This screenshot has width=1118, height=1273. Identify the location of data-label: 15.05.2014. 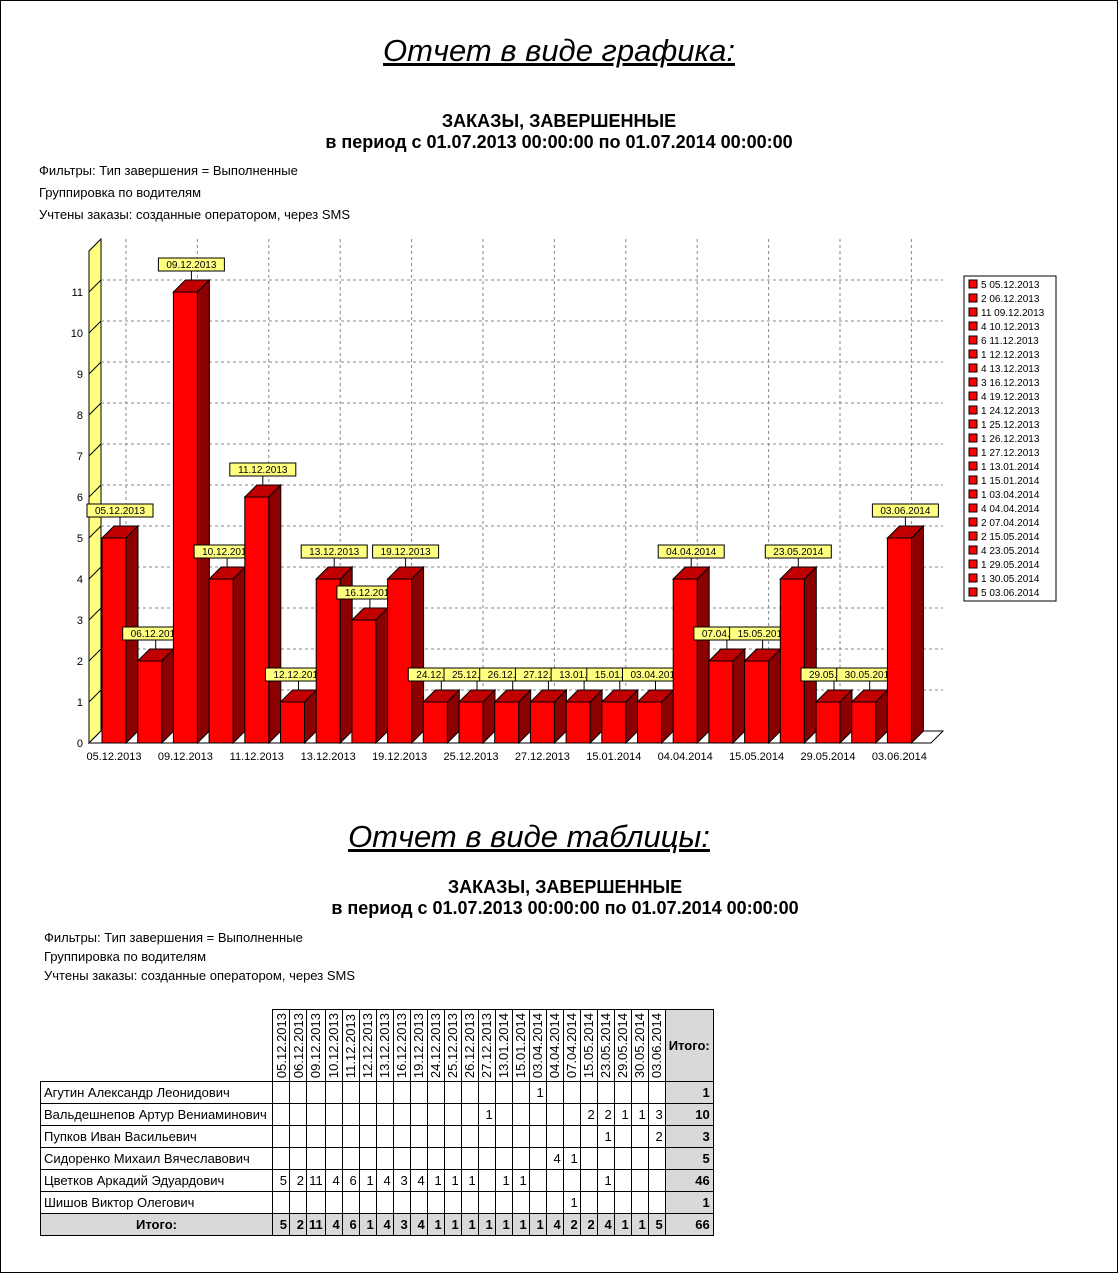
(763, 634).